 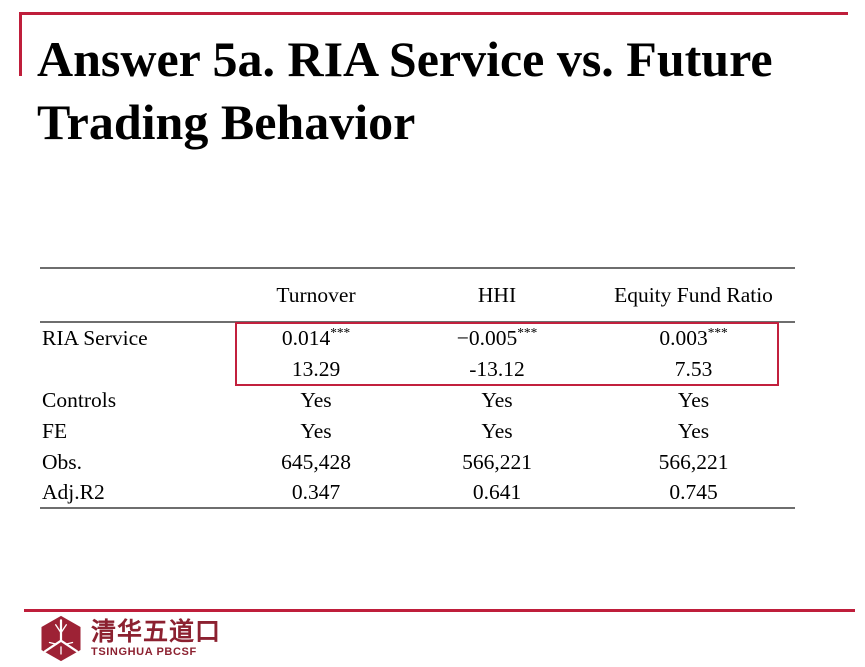 I want to click on column-header-equity-fund-ratio: Equity Fund Ratio, so click(x=693, y=295).